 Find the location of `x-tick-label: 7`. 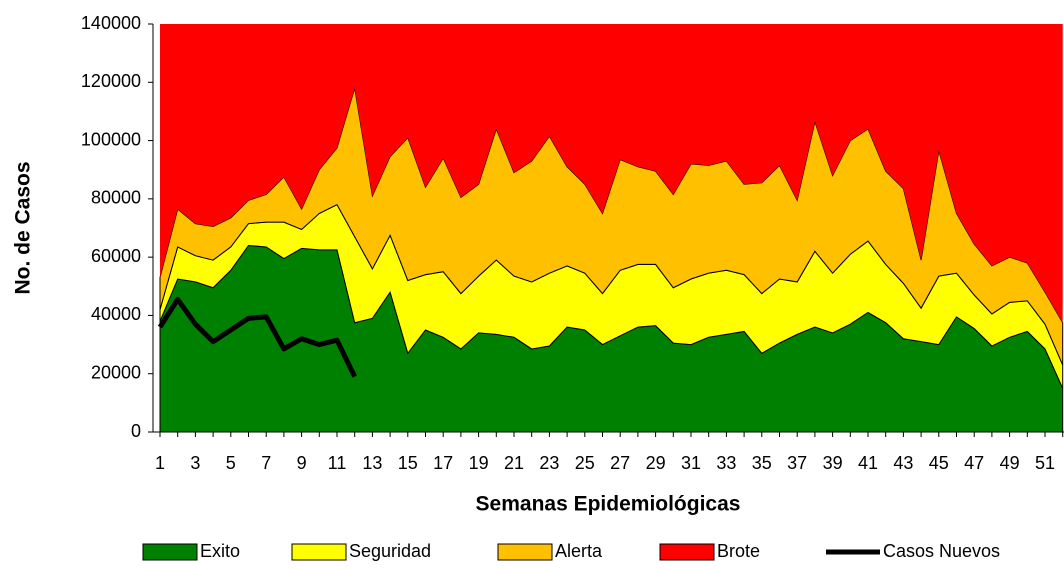

x-tick-label: 7 is located at coordinates (266, 463).